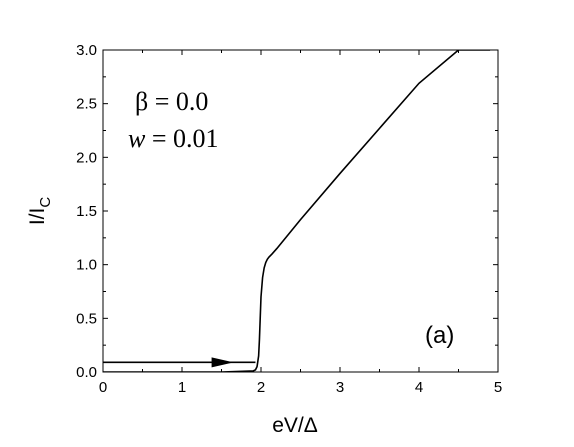  I want to click on direction-arrow, so click(222, 362).